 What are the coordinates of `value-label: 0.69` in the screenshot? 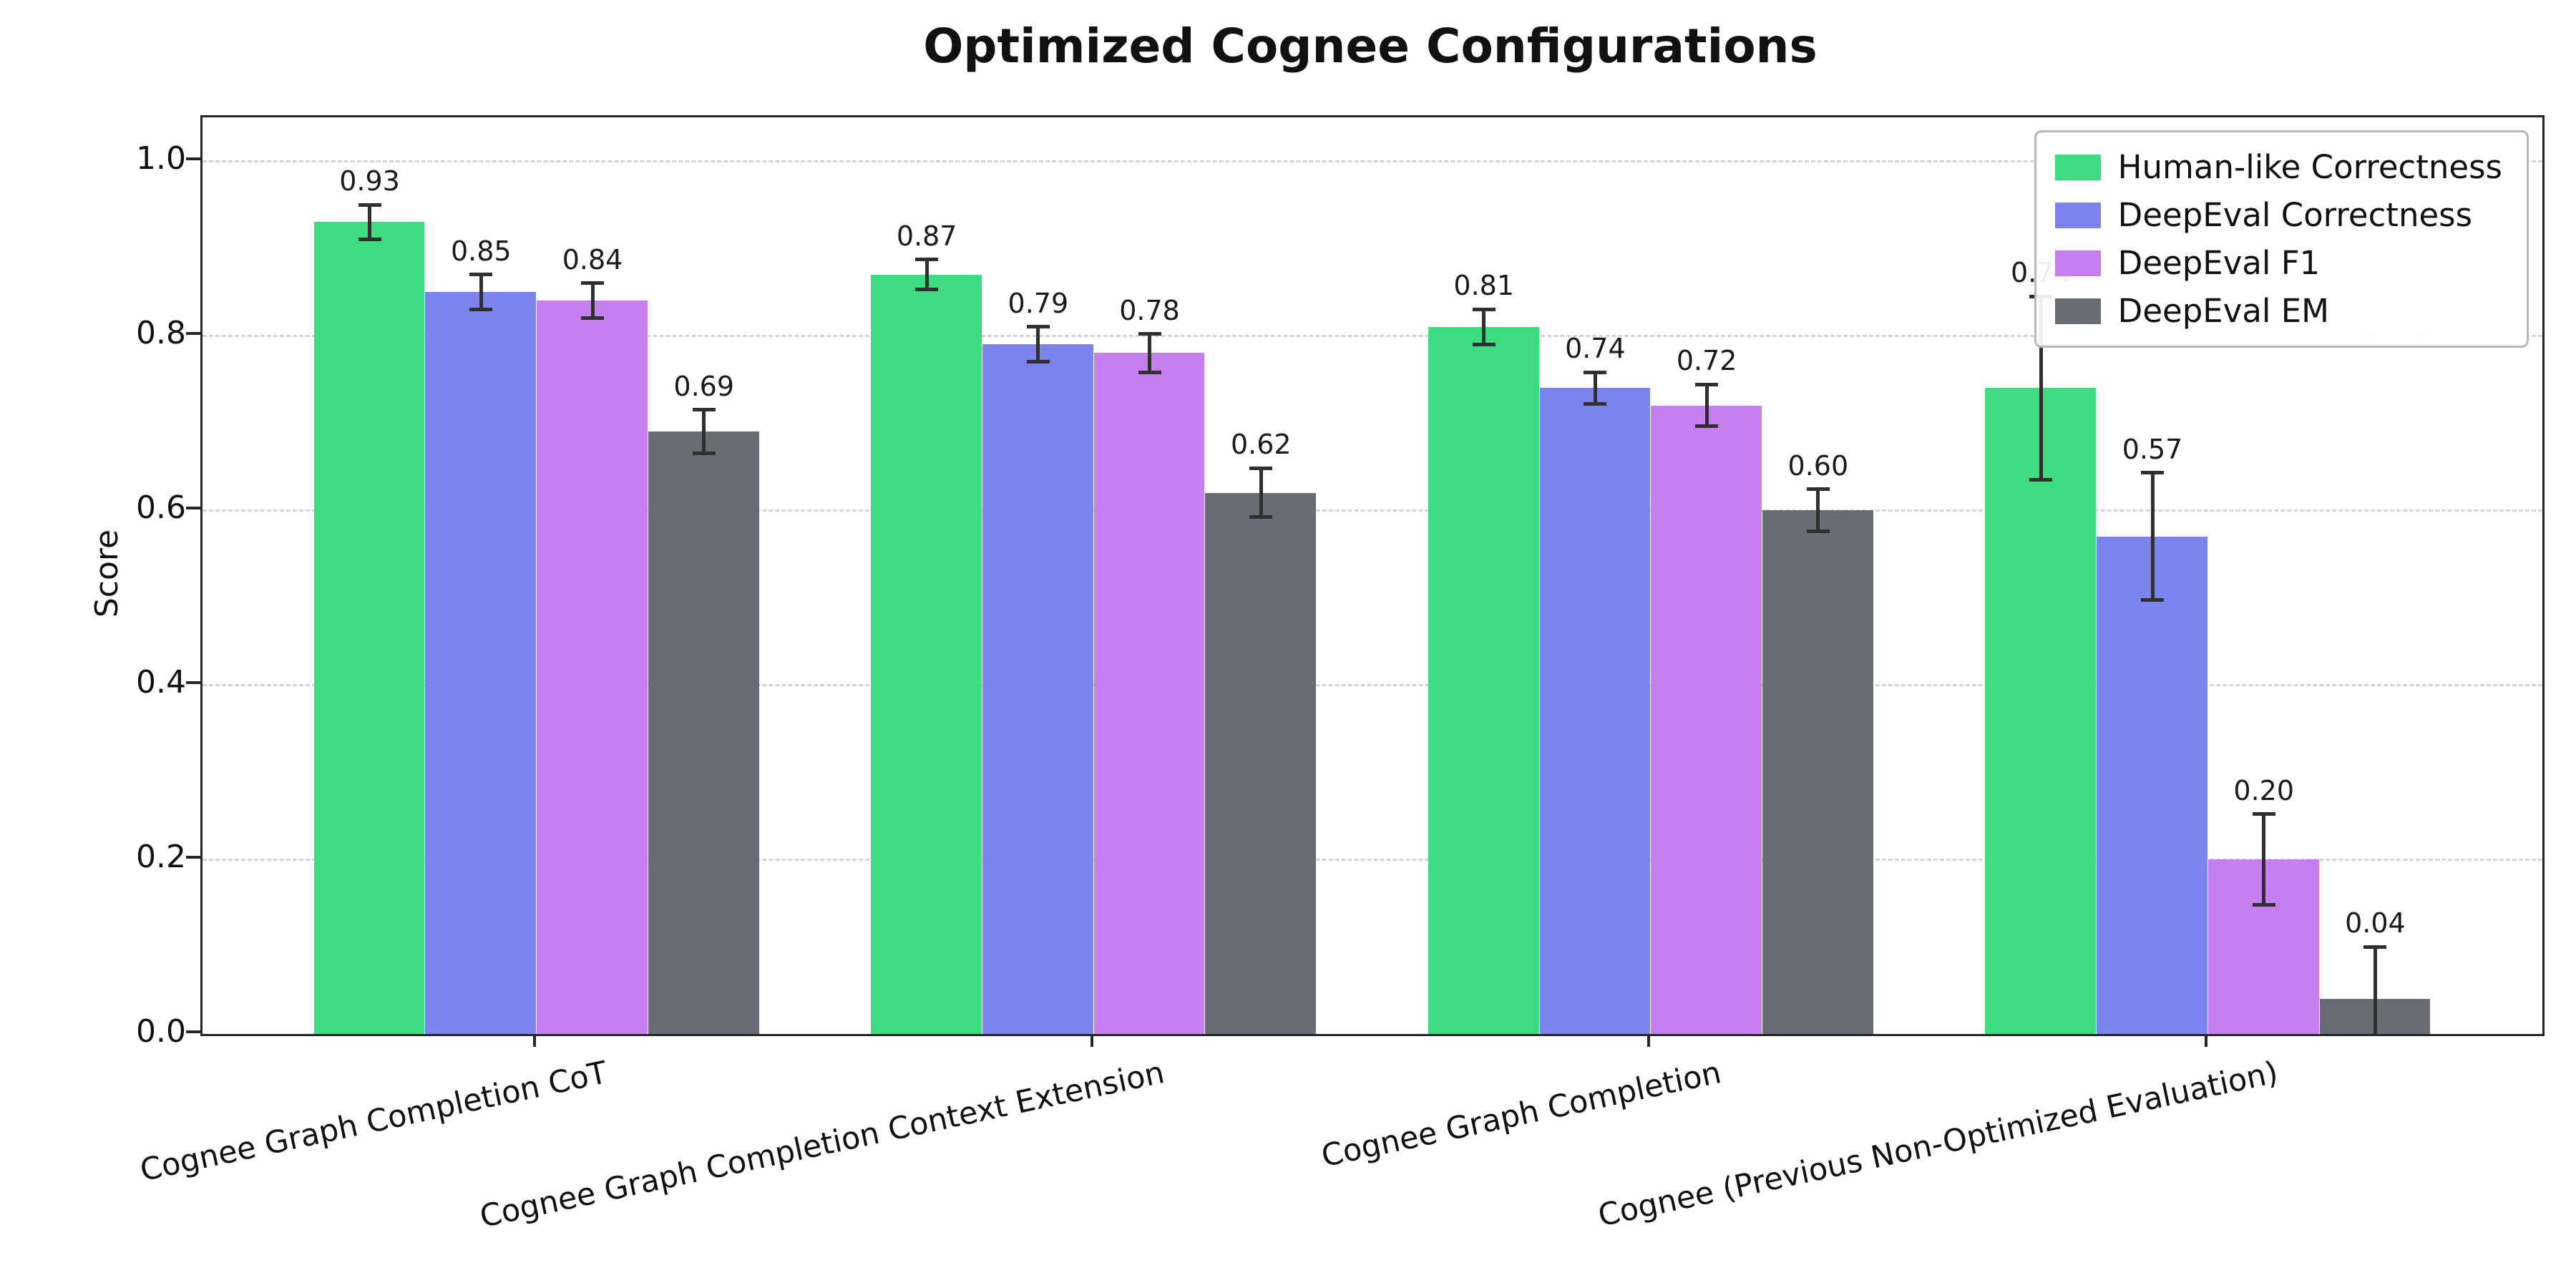 It's located at (703, 386).